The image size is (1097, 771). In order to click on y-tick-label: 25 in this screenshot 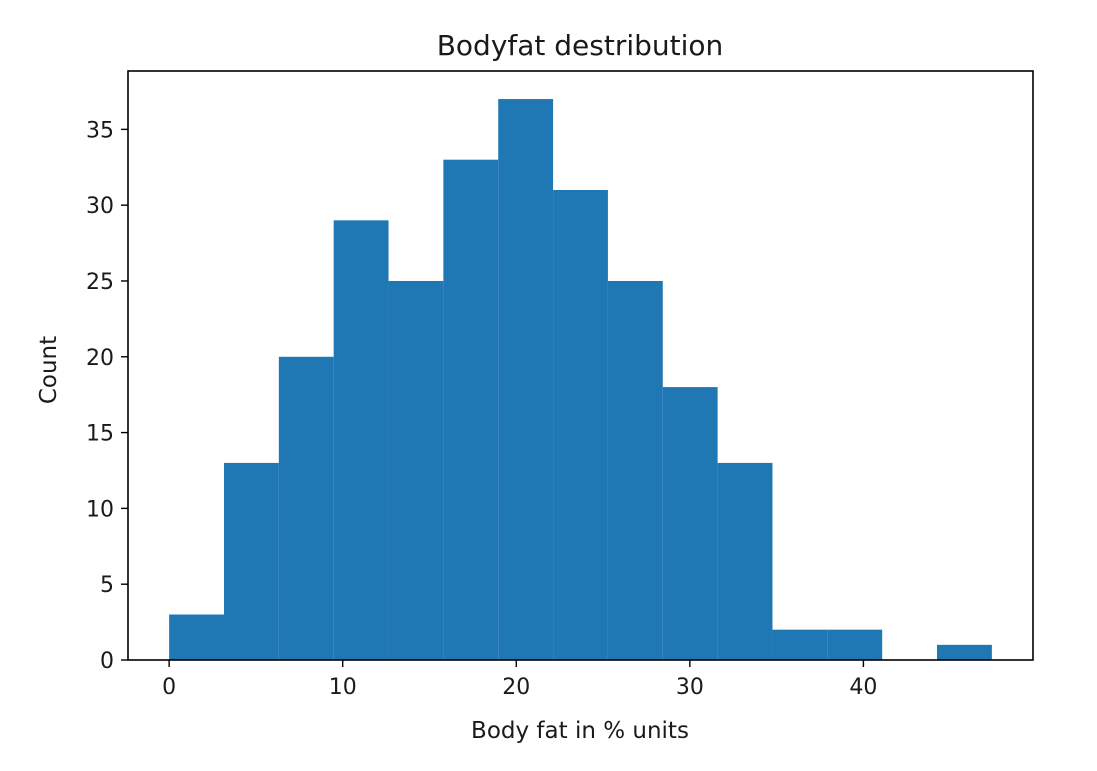, I will do `click(100, 282)`.